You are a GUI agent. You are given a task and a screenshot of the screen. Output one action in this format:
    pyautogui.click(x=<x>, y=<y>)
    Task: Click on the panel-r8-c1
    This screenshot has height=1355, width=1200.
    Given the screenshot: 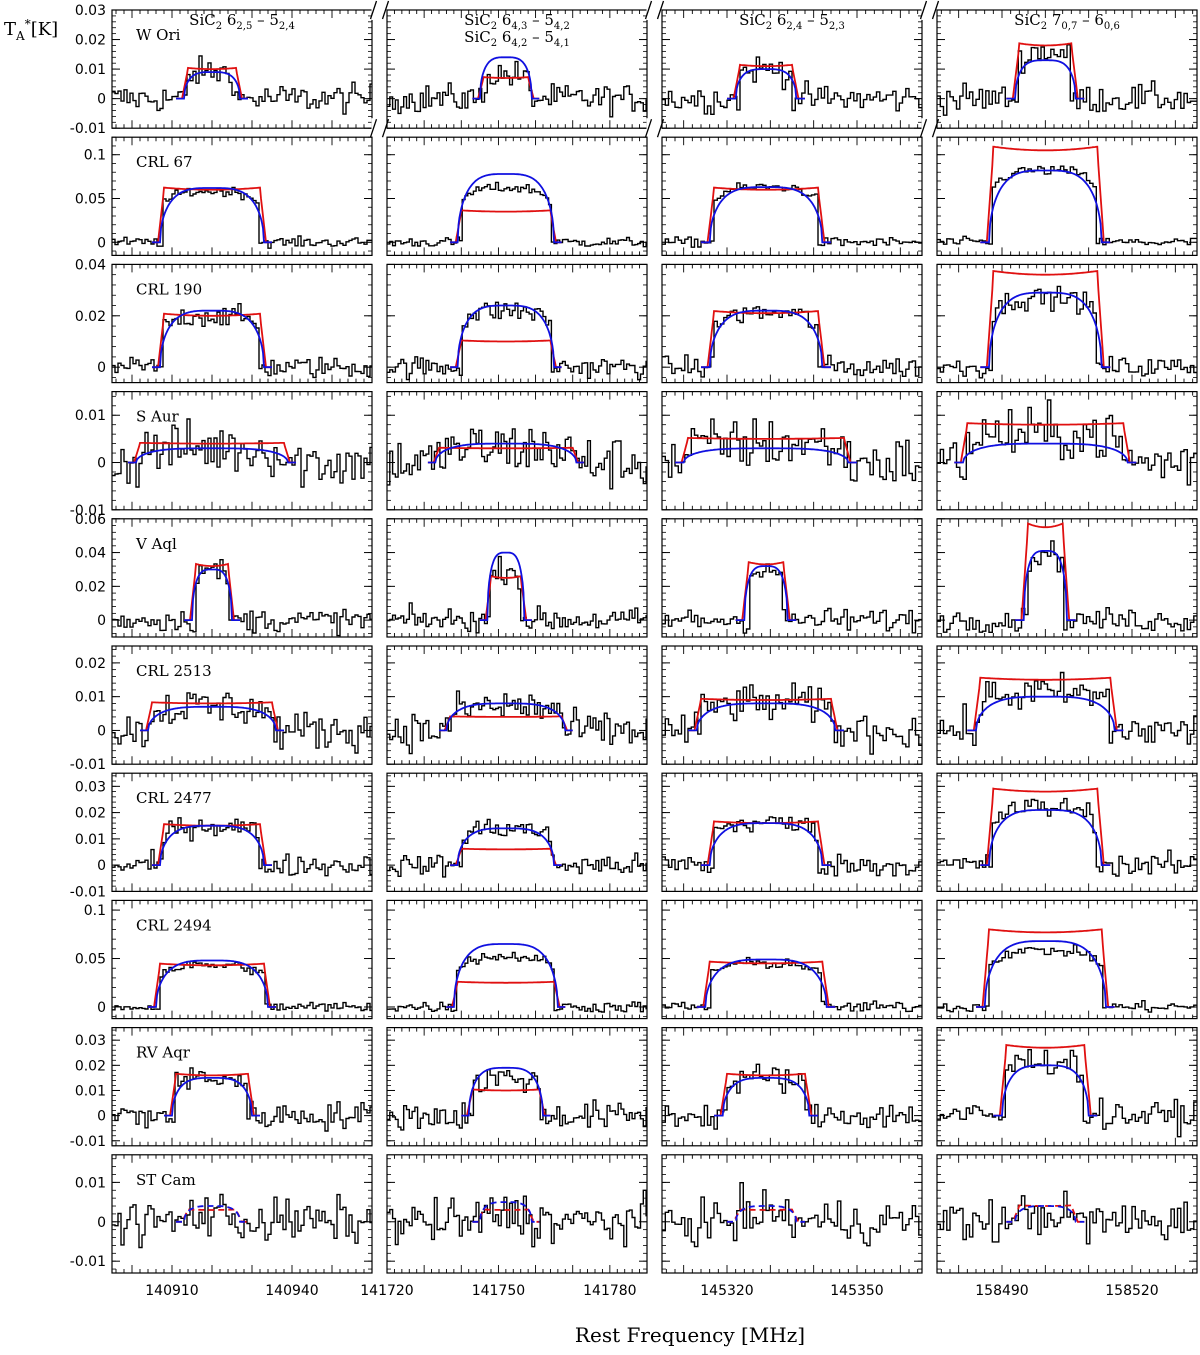 What is the action you would take?
    pyautogui.click(x=517, y=1086)
    